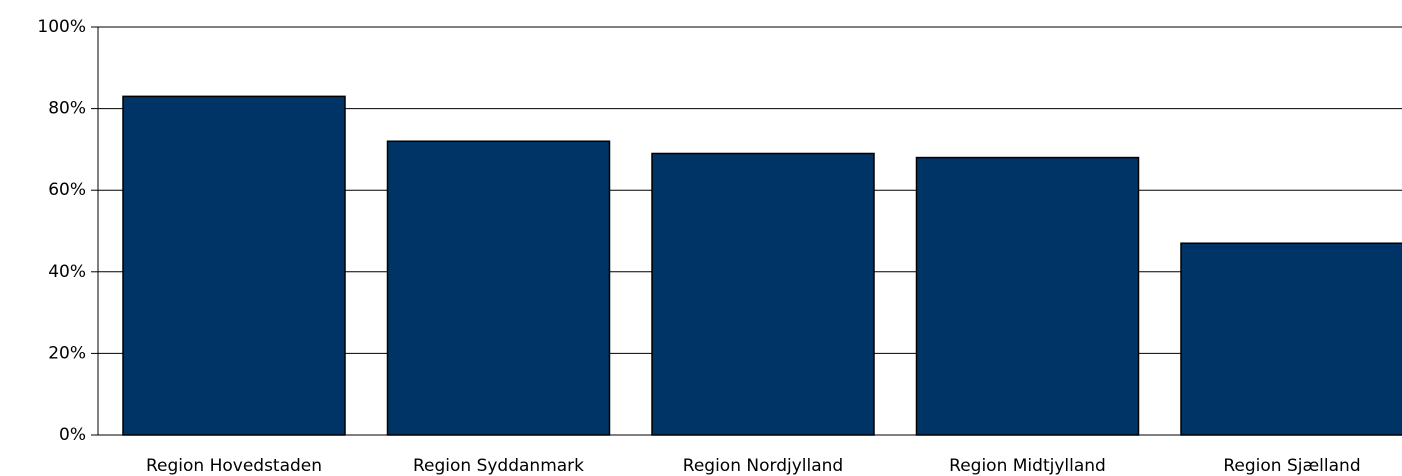 This screenshot has width=1402, height=476. Describe the element at coordinates (67, 353) in the screenshot. I see `y-tick-label: 20%` at that location.